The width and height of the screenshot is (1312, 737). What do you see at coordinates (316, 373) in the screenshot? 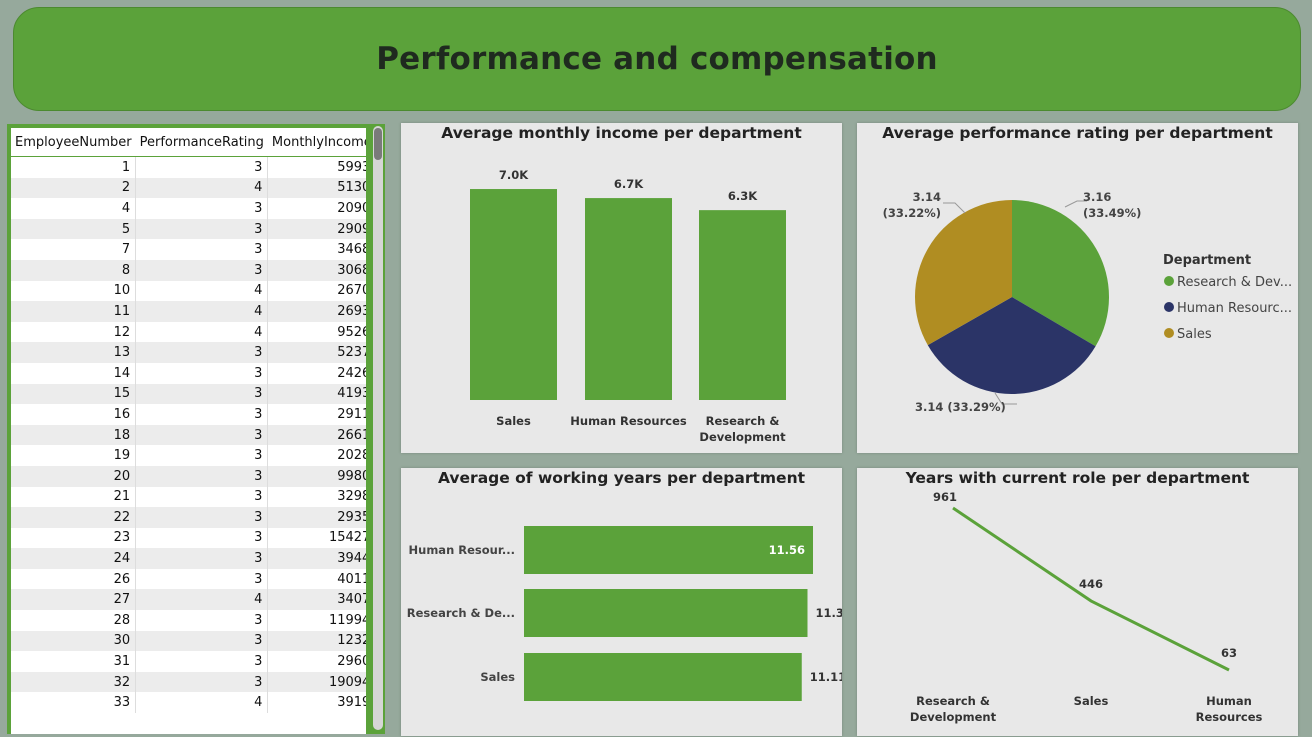
I see `cell-monthly-income: 2426` at bounding box center [316, 373].